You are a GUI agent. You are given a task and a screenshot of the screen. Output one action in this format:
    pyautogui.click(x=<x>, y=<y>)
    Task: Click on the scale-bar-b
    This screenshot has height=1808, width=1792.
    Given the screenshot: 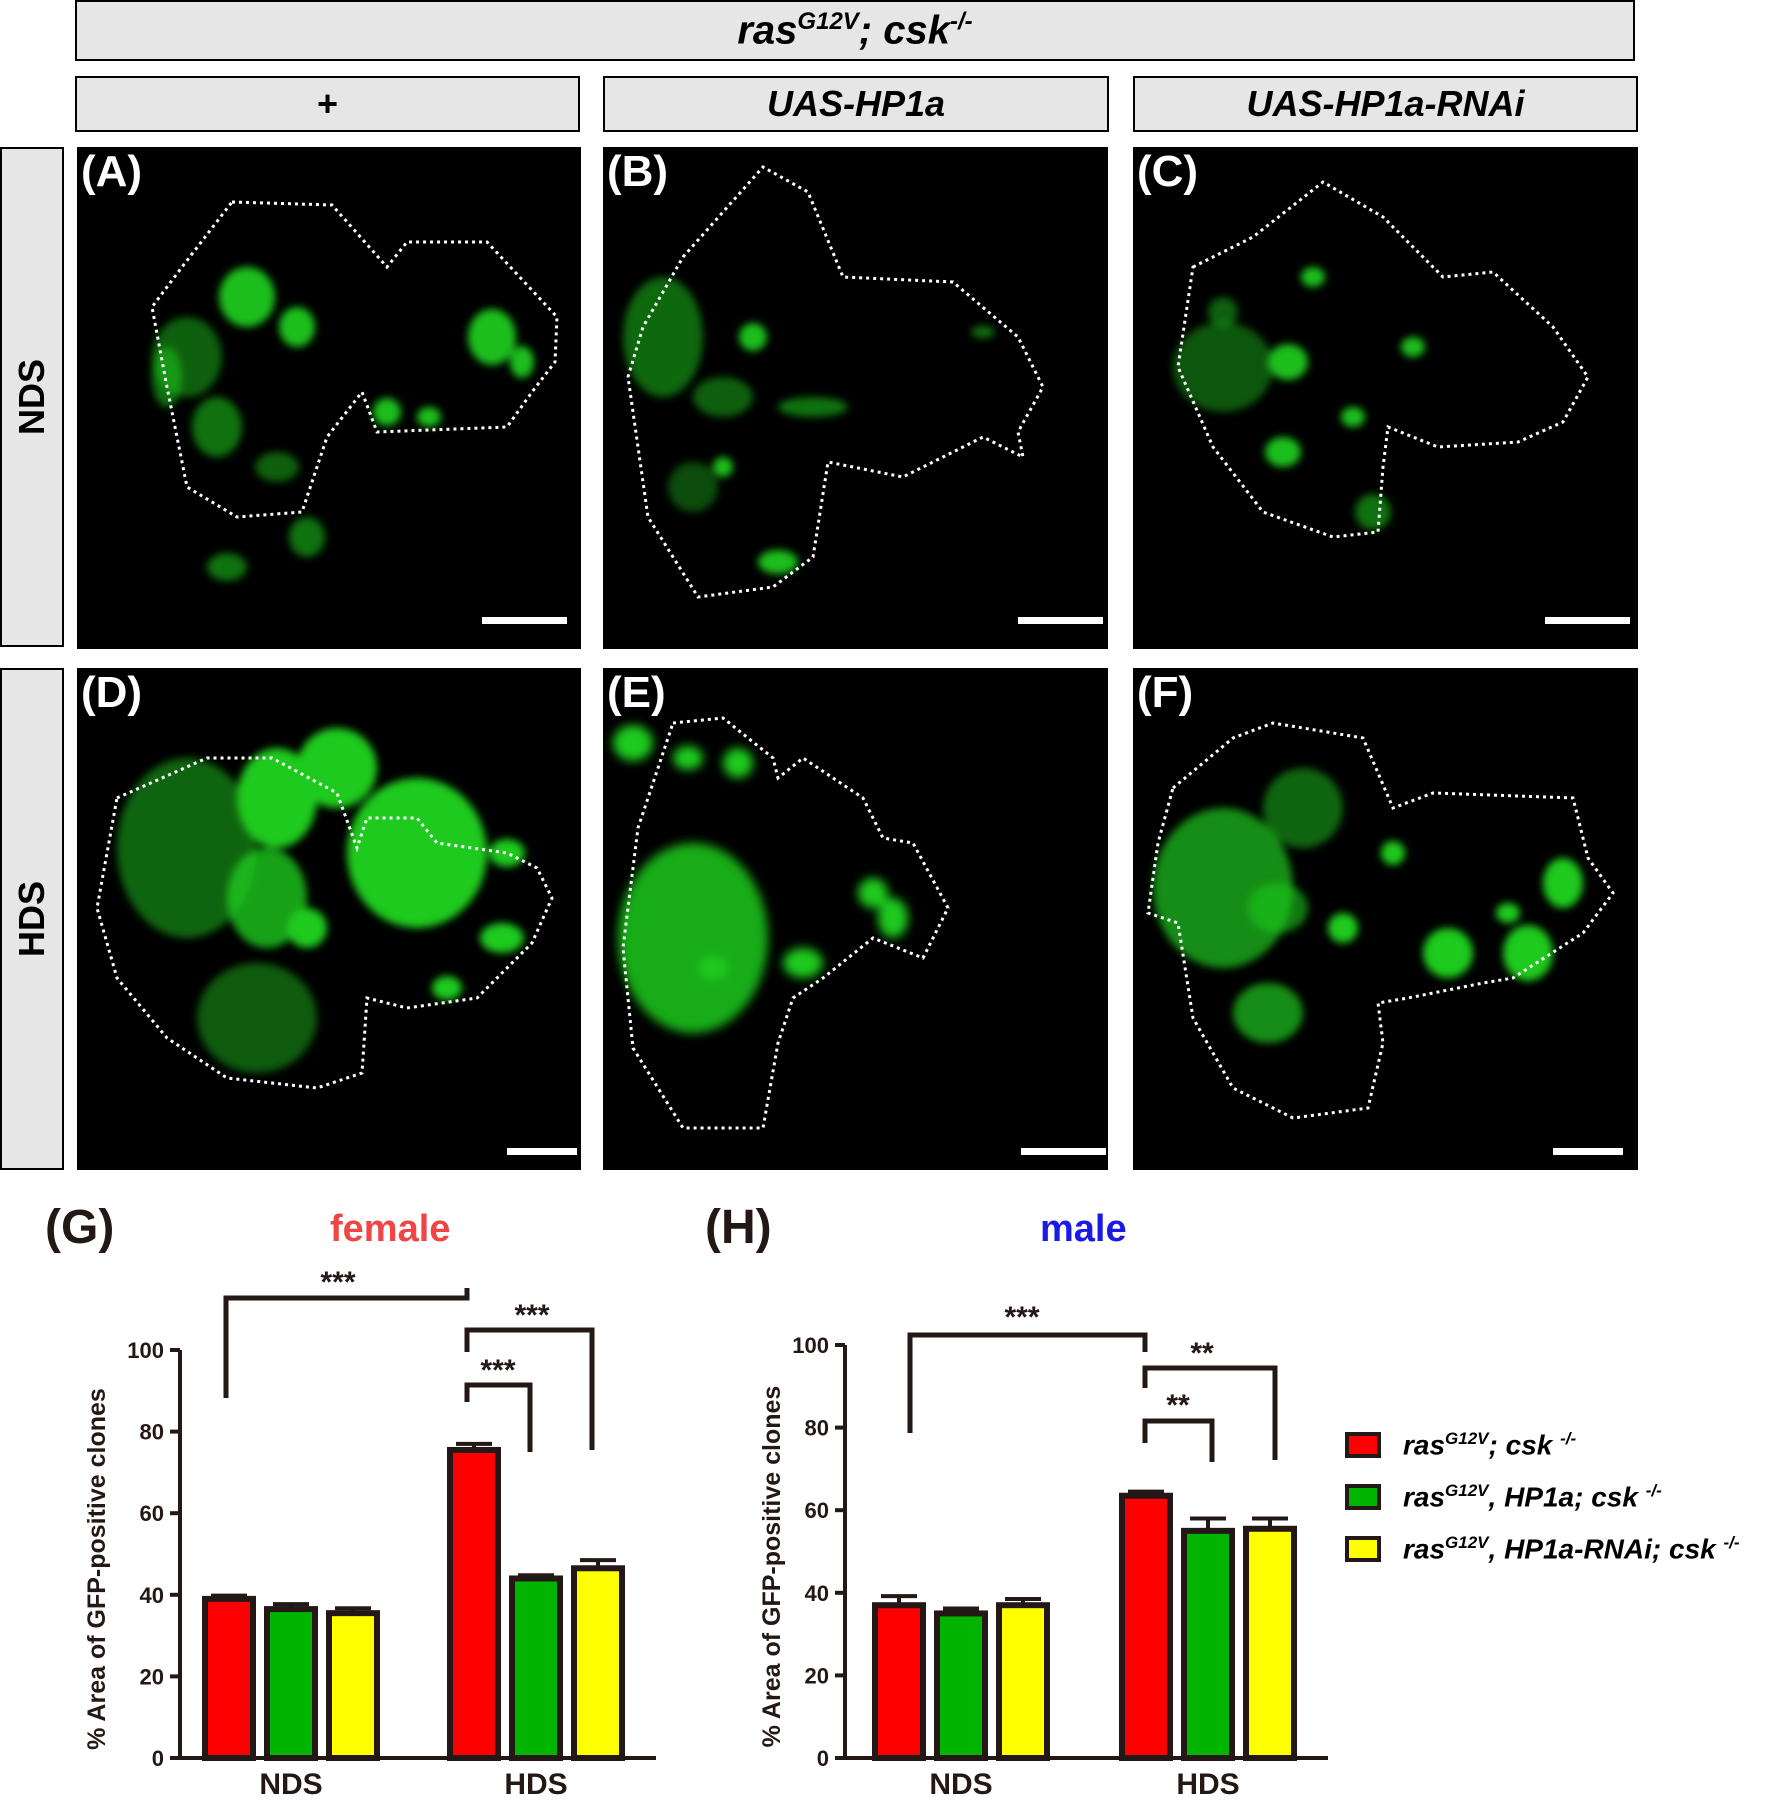 What is the action you would take?
    pyautogui.click(x=1060, y=620)
    